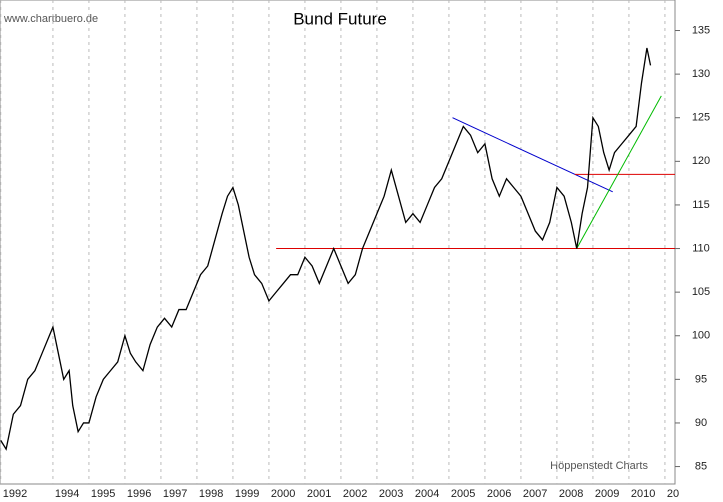 This screenshot has width=723, height=502. Describe the element at coordinates (211, 494) in the screenshot. I see `x-tick-label: 1998` at that location.